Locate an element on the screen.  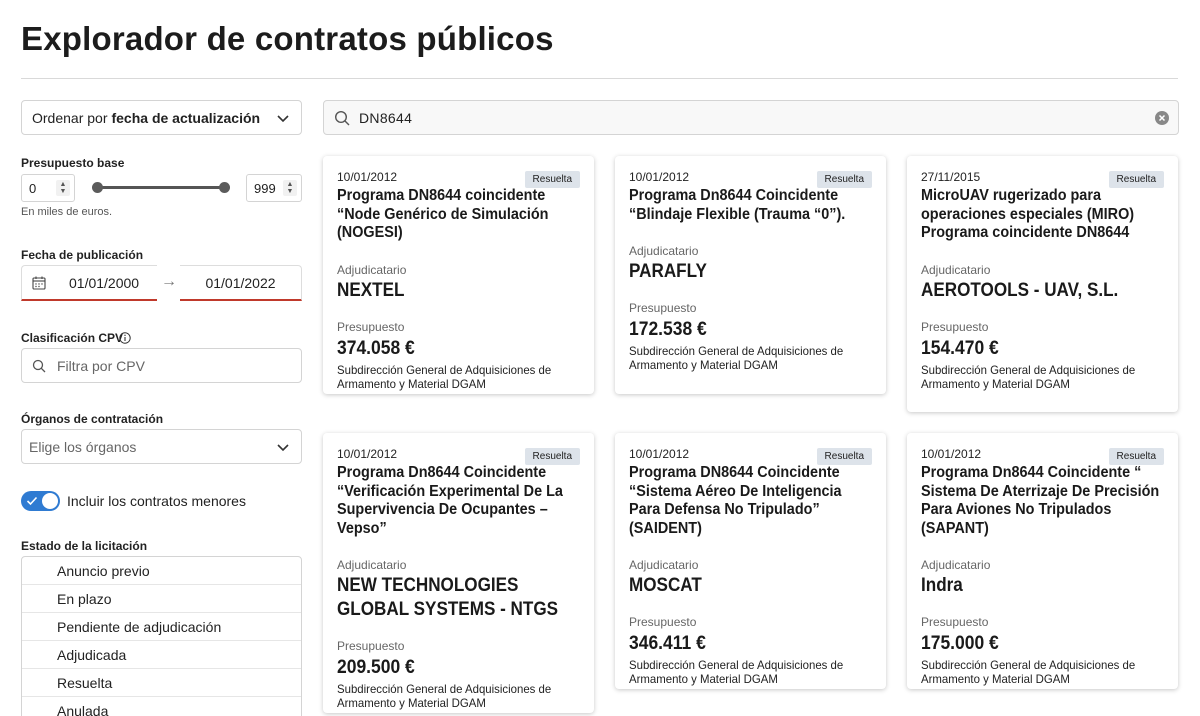
budget-min-input: 0 ▲ ▼ is located at coordinates (48, 188).